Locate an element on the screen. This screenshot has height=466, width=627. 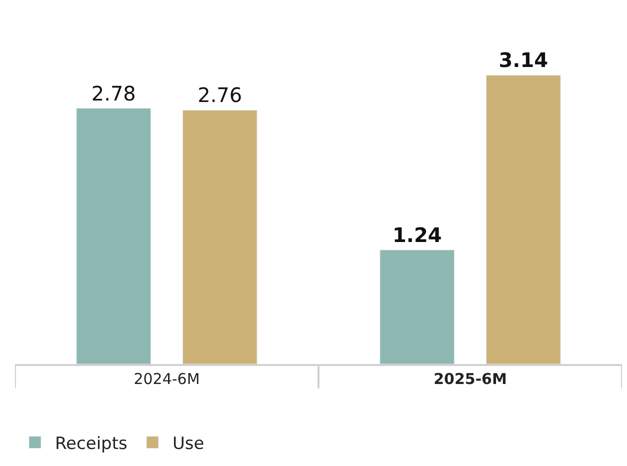
x-tick-label: 2025-6M is located at coordinates (470, 379).